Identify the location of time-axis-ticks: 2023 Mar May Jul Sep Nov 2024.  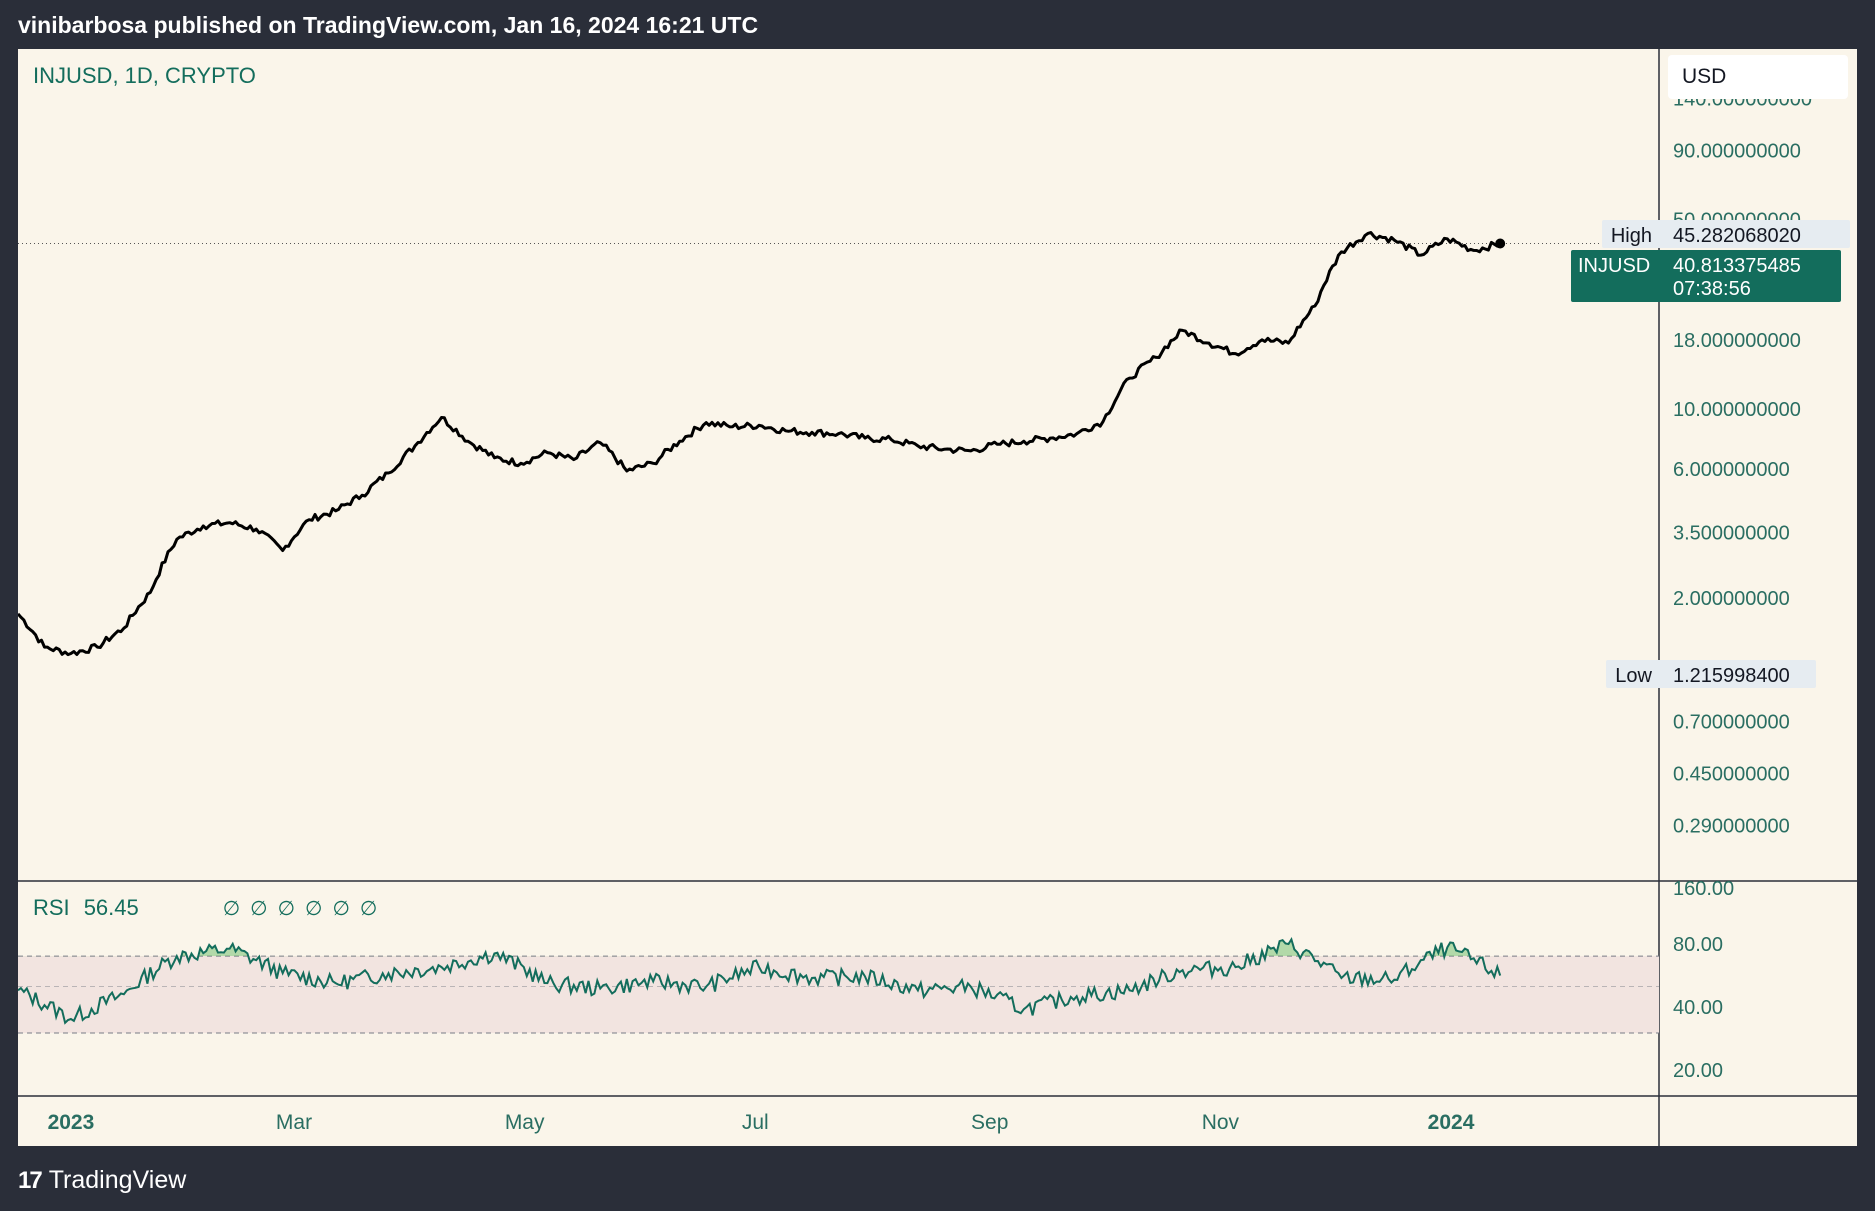
(761, 1122).